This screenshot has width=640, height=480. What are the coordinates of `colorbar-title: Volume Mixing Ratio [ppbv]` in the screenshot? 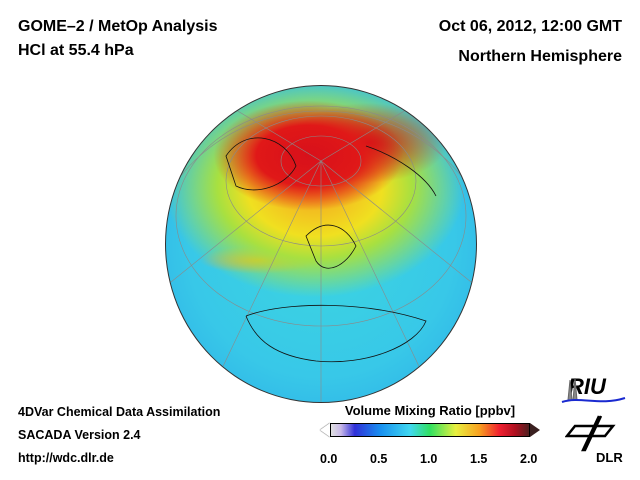 It's located at (430, 410).